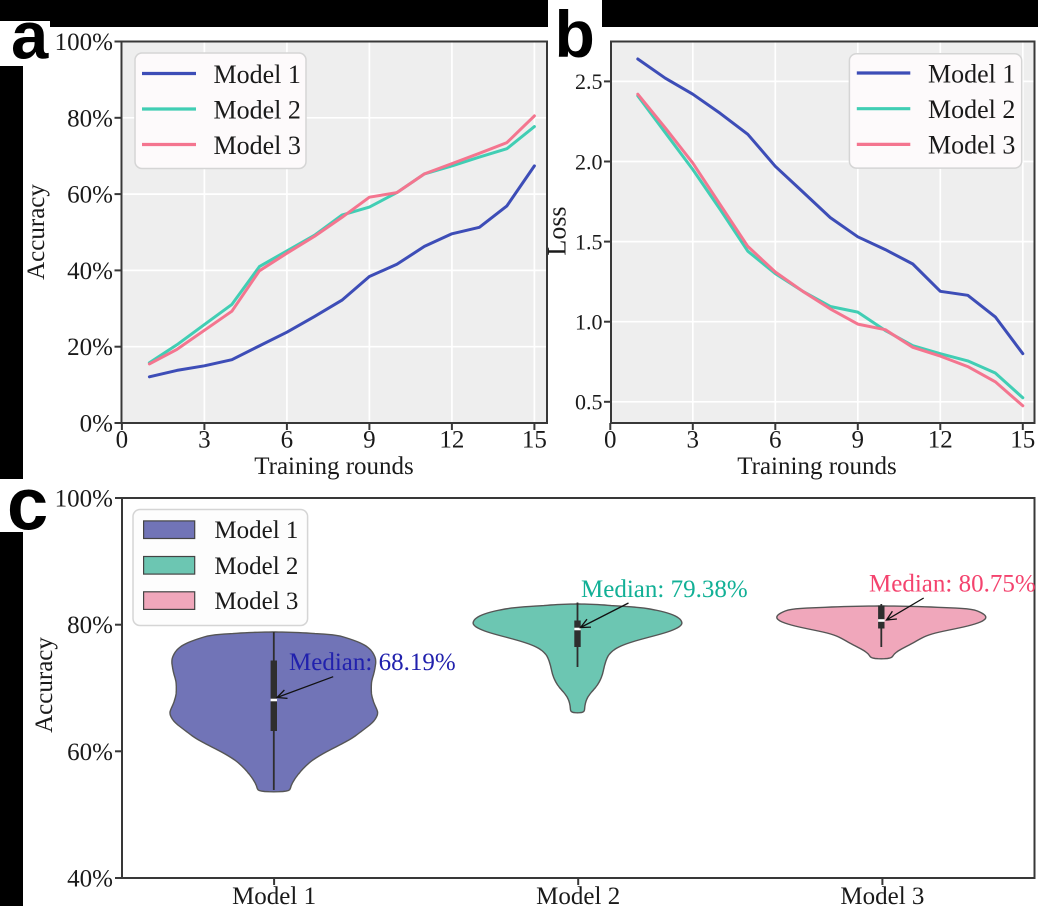 The width and height of the screenshot is (1038, 914). What do you see at coordinates (557, 230) in the screenshot?
I see `svg-text: Loss` at bounding box center [557, 230].